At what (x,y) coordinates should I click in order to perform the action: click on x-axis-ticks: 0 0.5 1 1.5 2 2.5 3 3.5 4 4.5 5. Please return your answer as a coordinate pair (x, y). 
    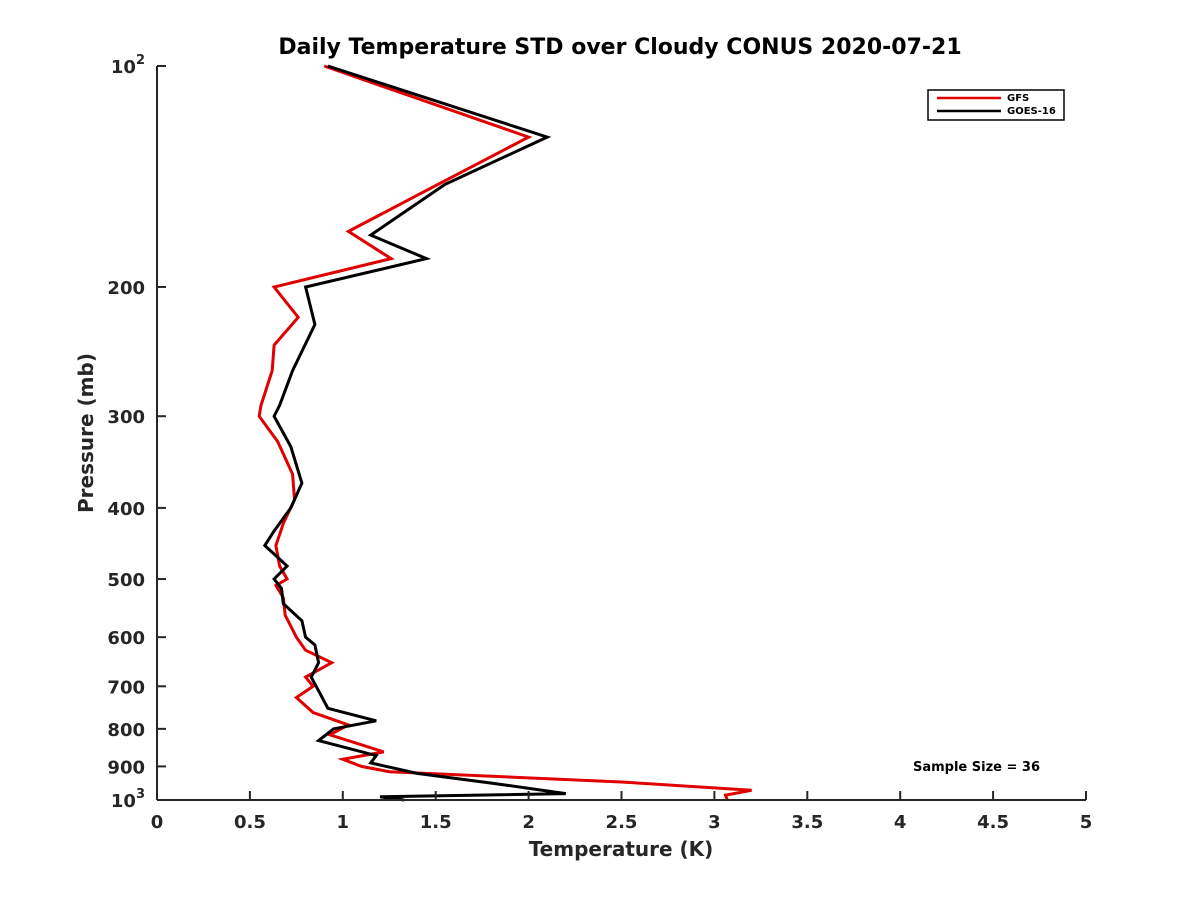
    Looking at the image, I should click on (622, 812).